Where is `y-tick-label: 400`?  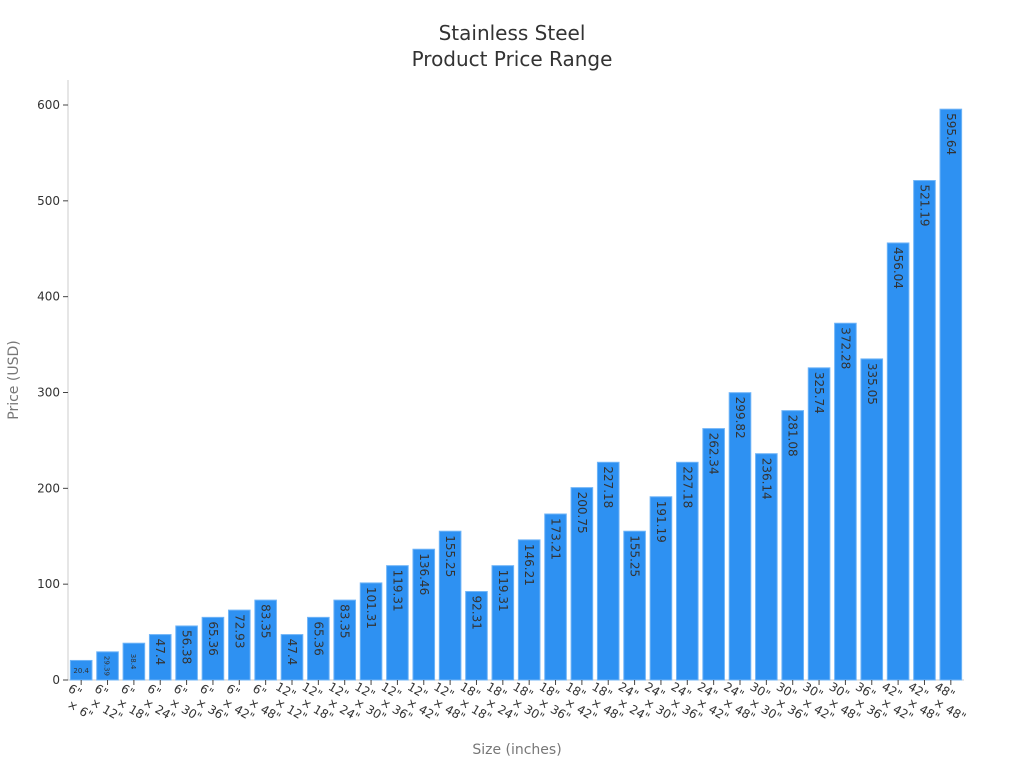
y-tick-label: 400 is located at coordinates (48, 297).